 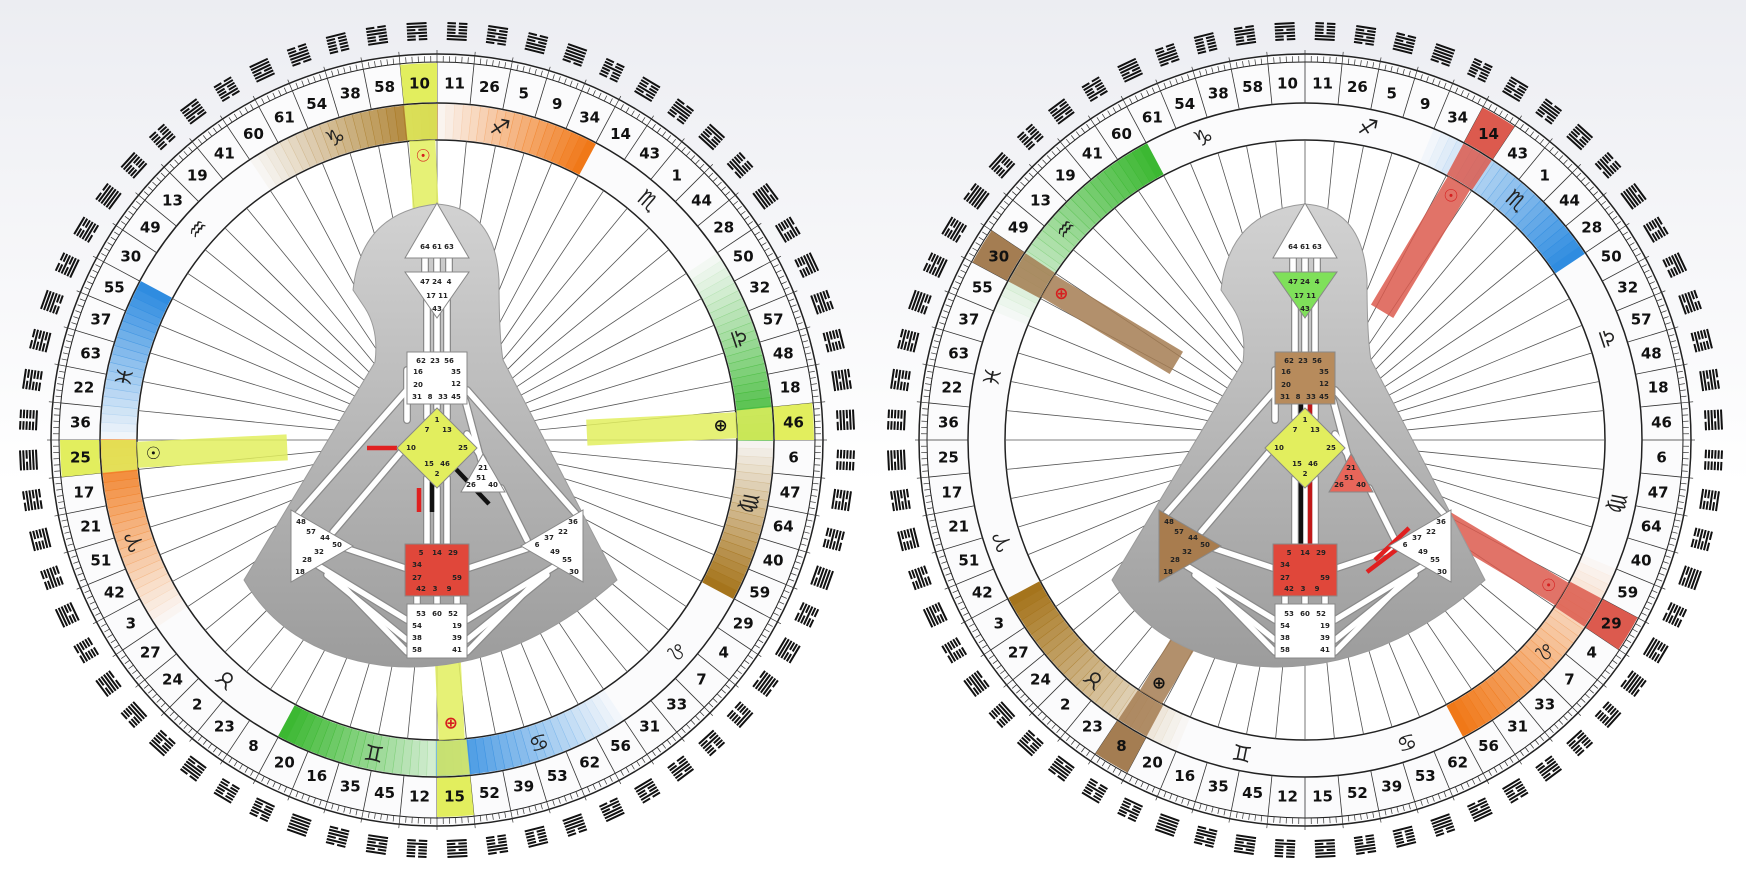 What do you see at coordinates (1658, 388) in the screenshot?
I see `gate-number: 18` at bounding box center [1658, 388].